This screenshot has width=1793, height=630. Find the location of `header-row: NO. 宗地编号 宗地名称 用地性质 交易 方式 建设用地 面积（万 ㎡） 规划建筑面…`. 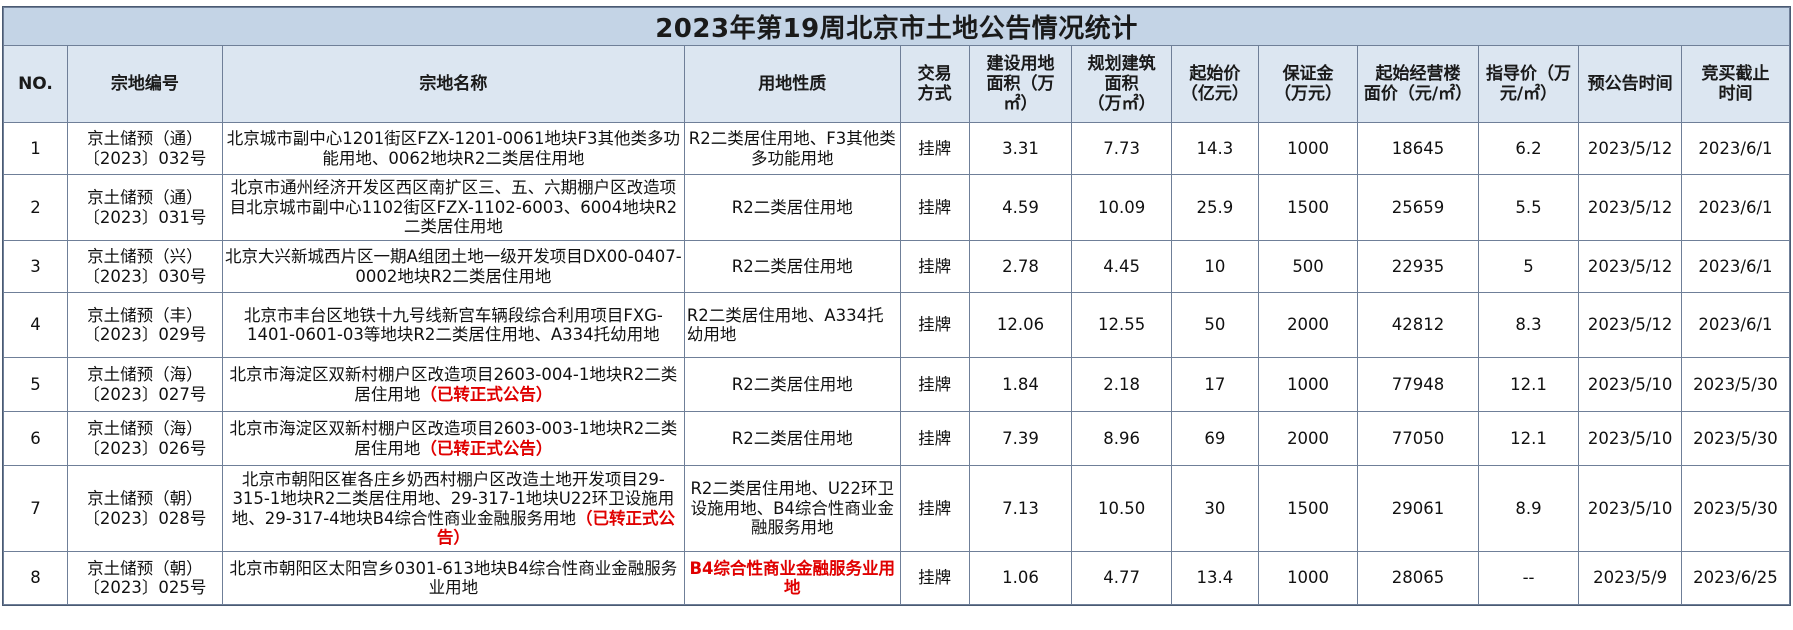

header-row: NO. 宗地编号 宗地名称 用地性质 交易 方式 建设用地 面积（万 ㎡） 规划建筑面… is located at coordinates (897, 84).